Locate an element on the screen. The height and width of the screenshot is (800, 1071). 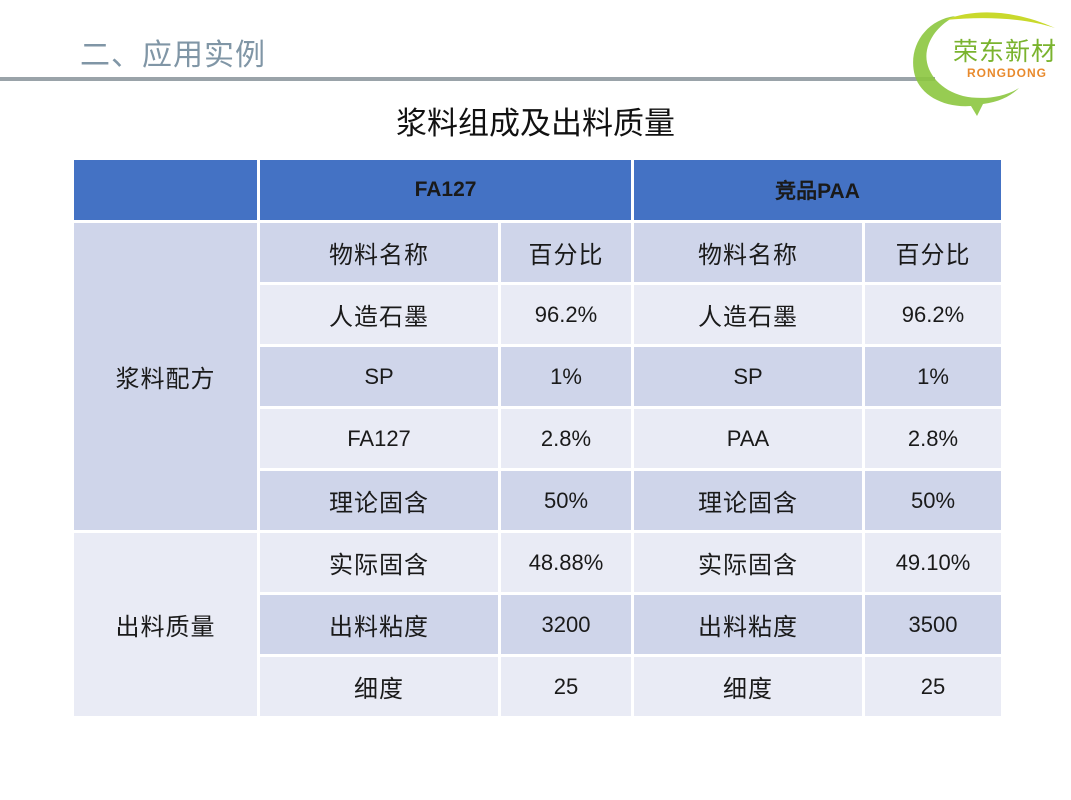
header-divider is located at coordinates (467, 79).